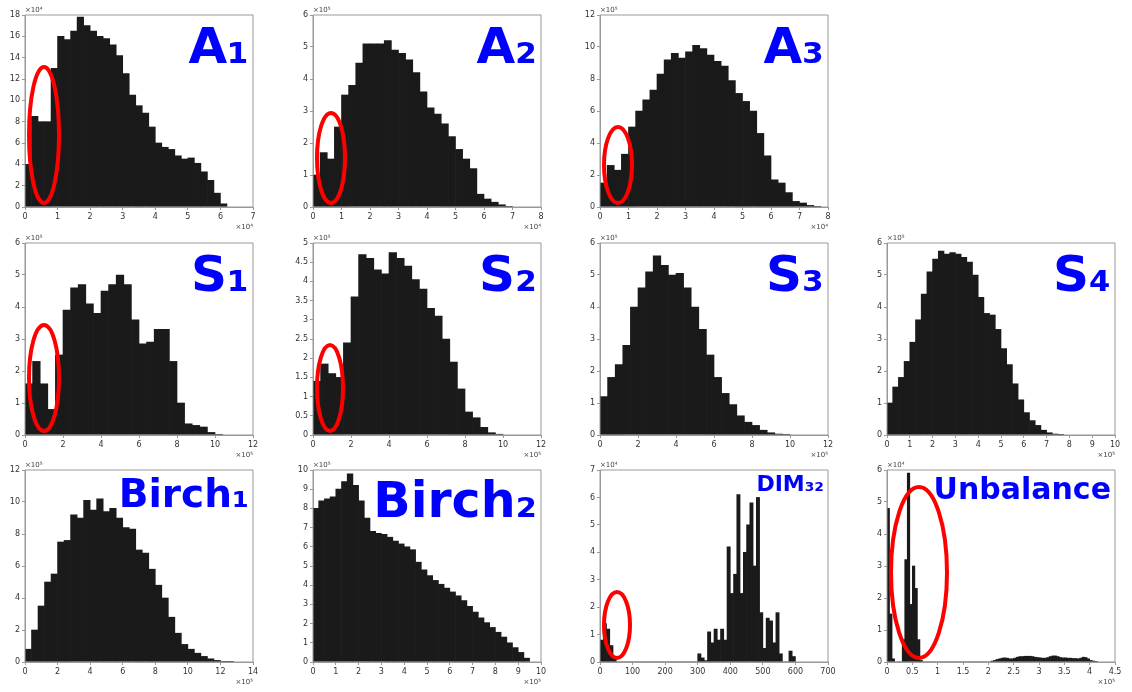 This screenshot has width=1132, height=692. Describe the element at coordinates (473, 671) in the screenshot. I see `x-tick-label: 7` at that location.